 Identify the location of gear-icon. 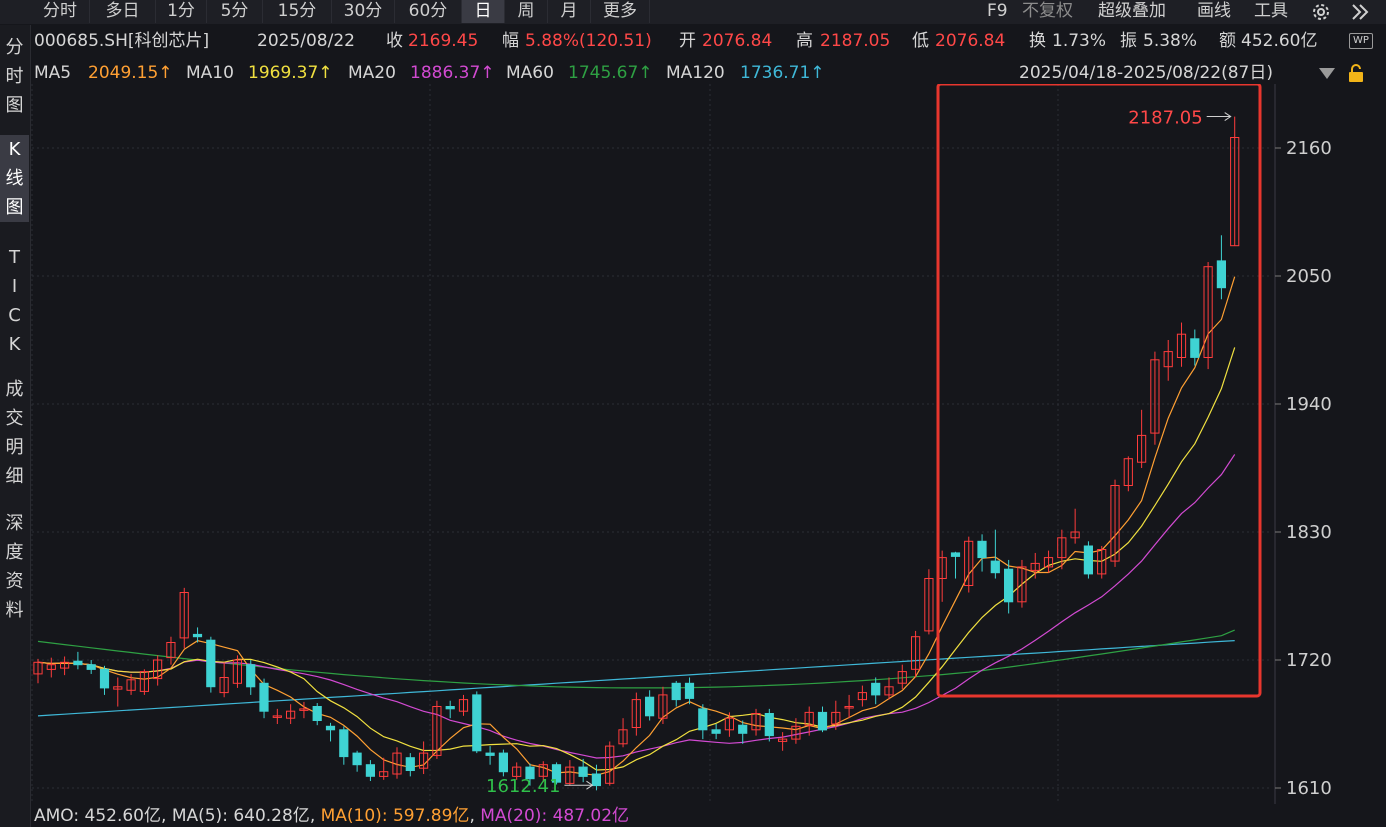
(1321, 12).